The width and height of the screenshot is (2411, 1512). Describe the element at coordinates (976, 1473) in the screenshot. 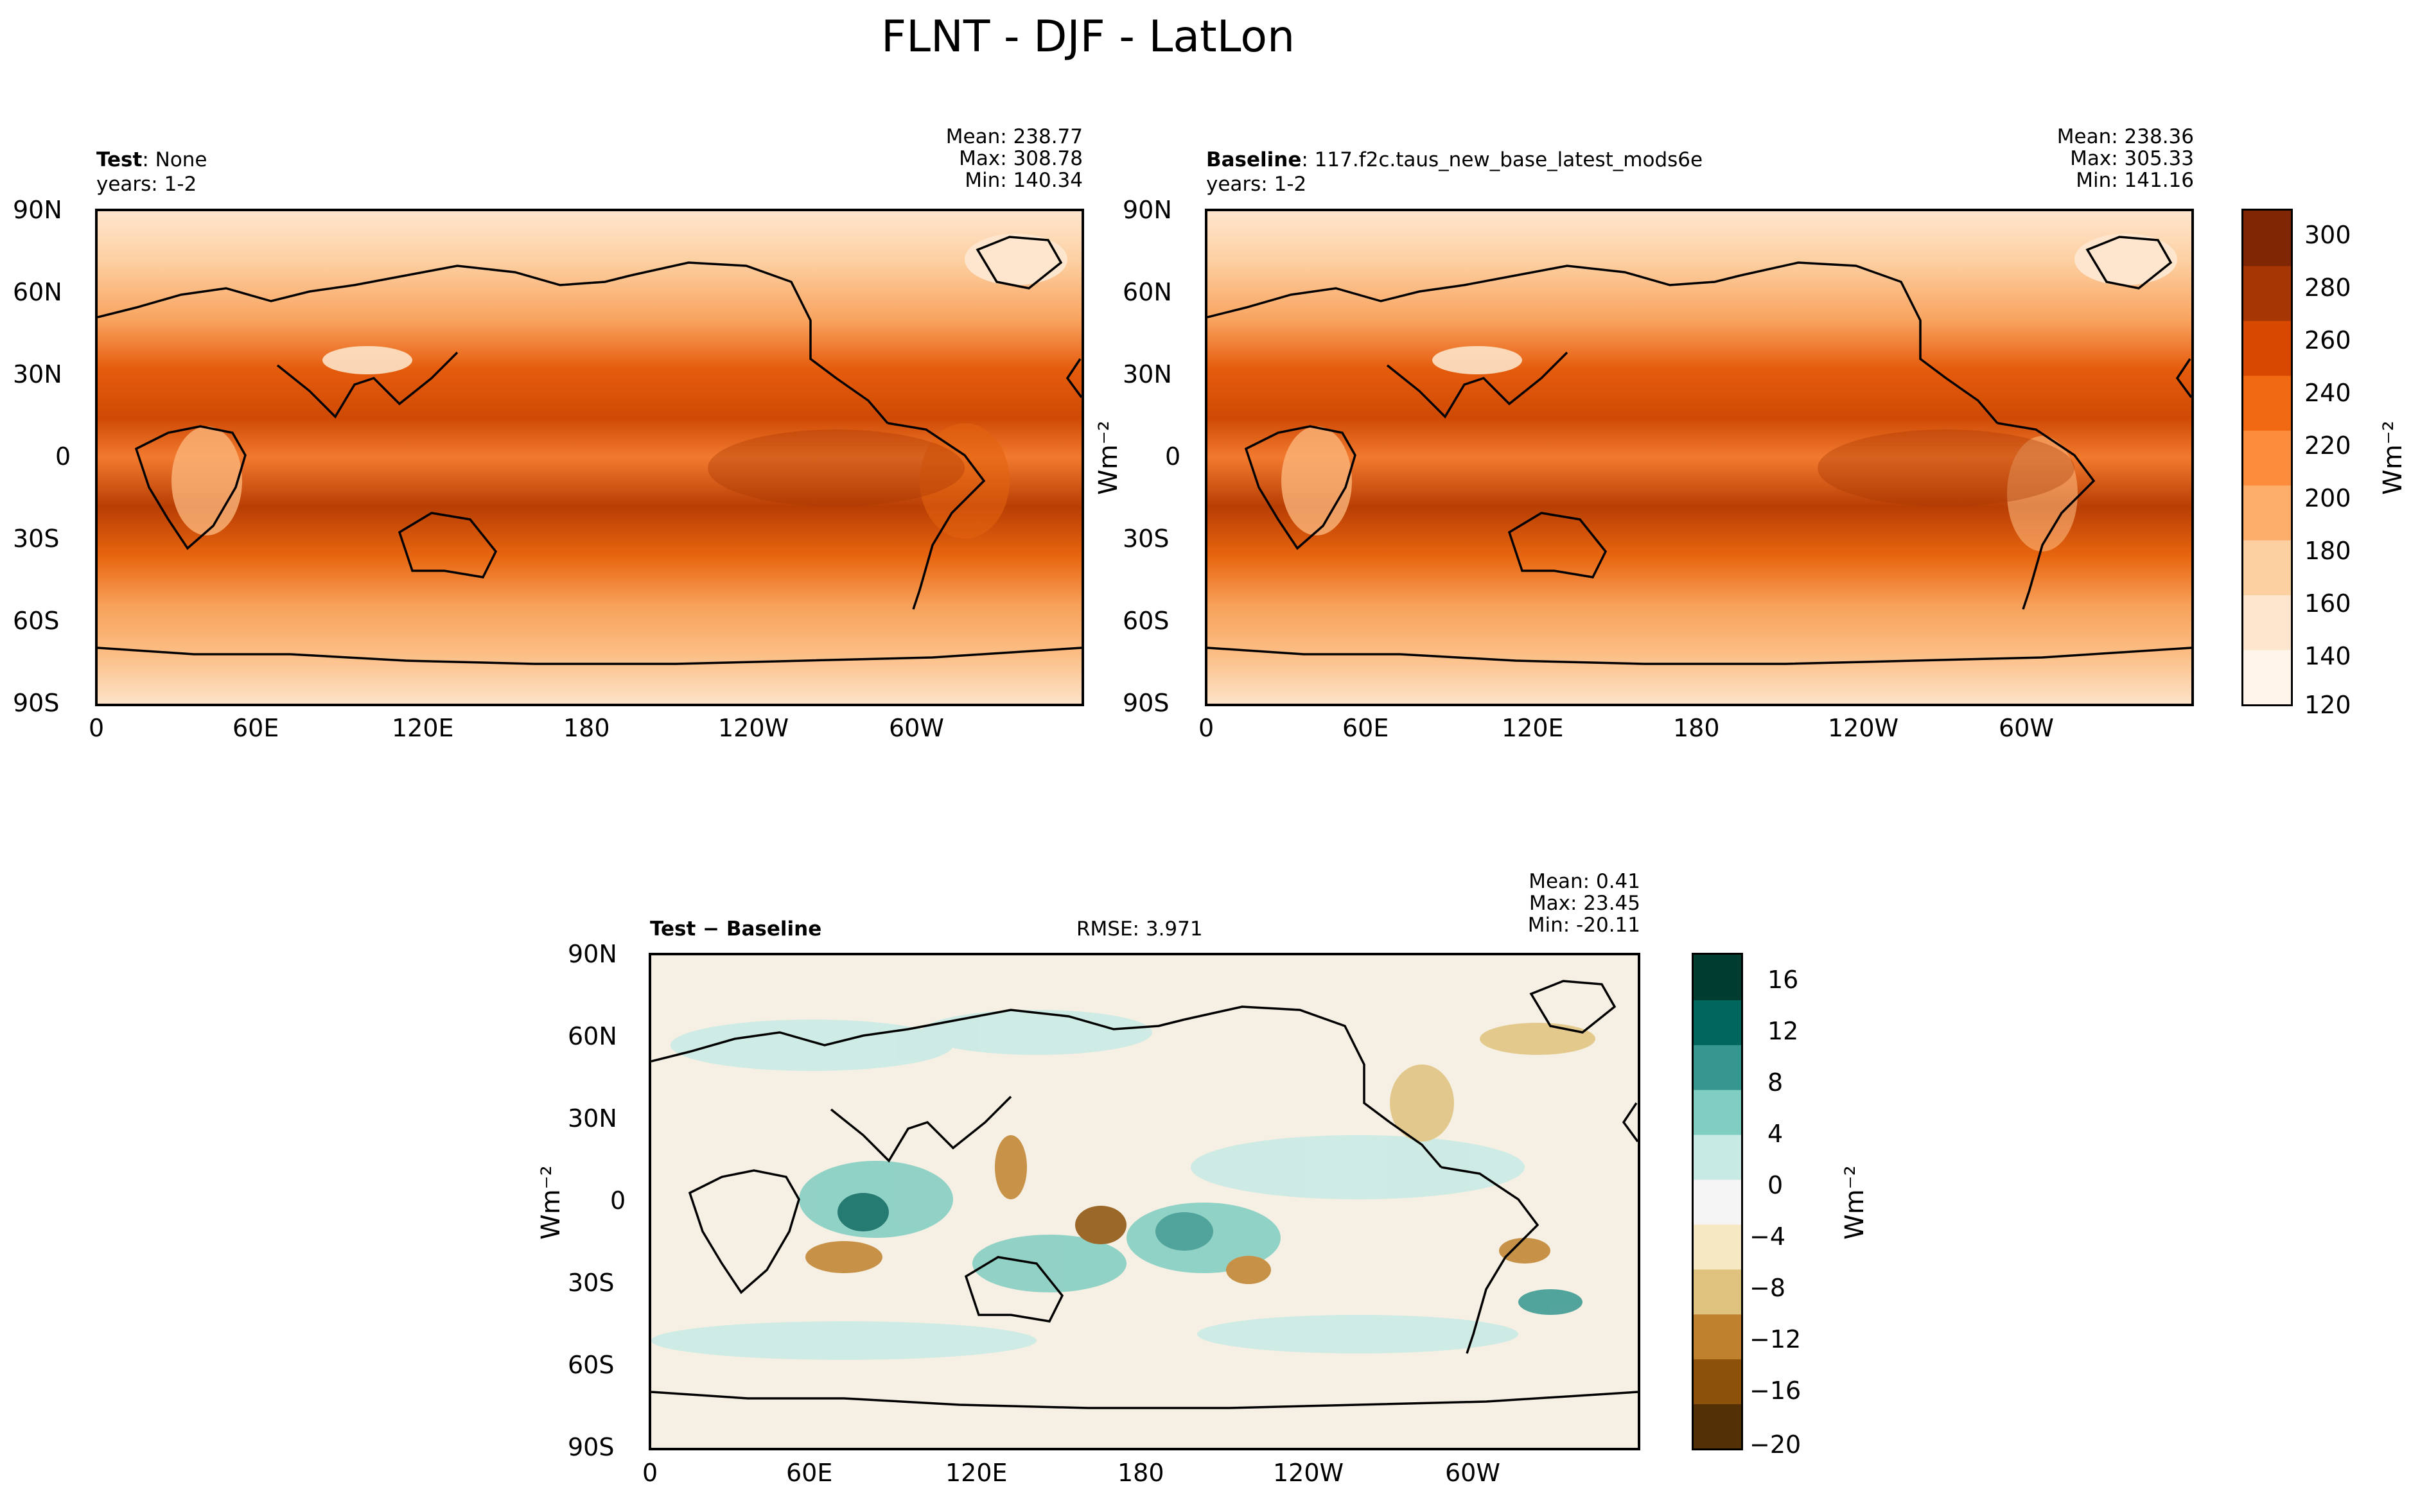

I see `diff-xtick-120e: 120E` at that location.